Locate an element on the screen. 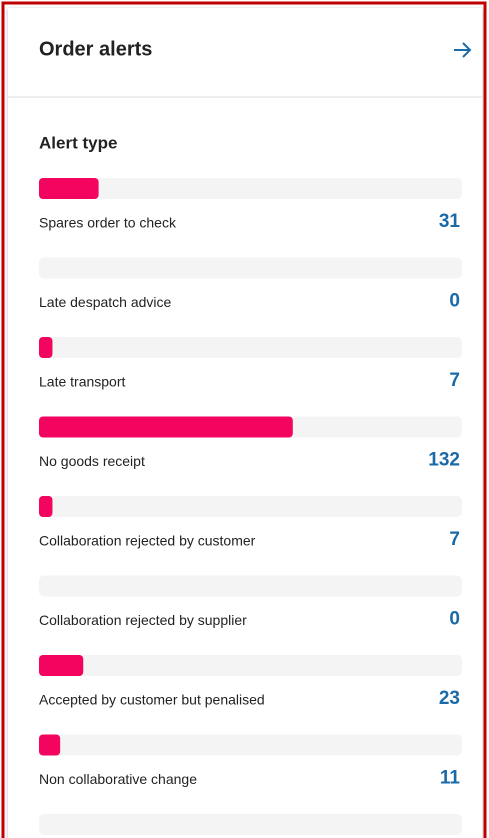  alert-label: Collaboration rejected by supplier is located at coordinates (143, 620).